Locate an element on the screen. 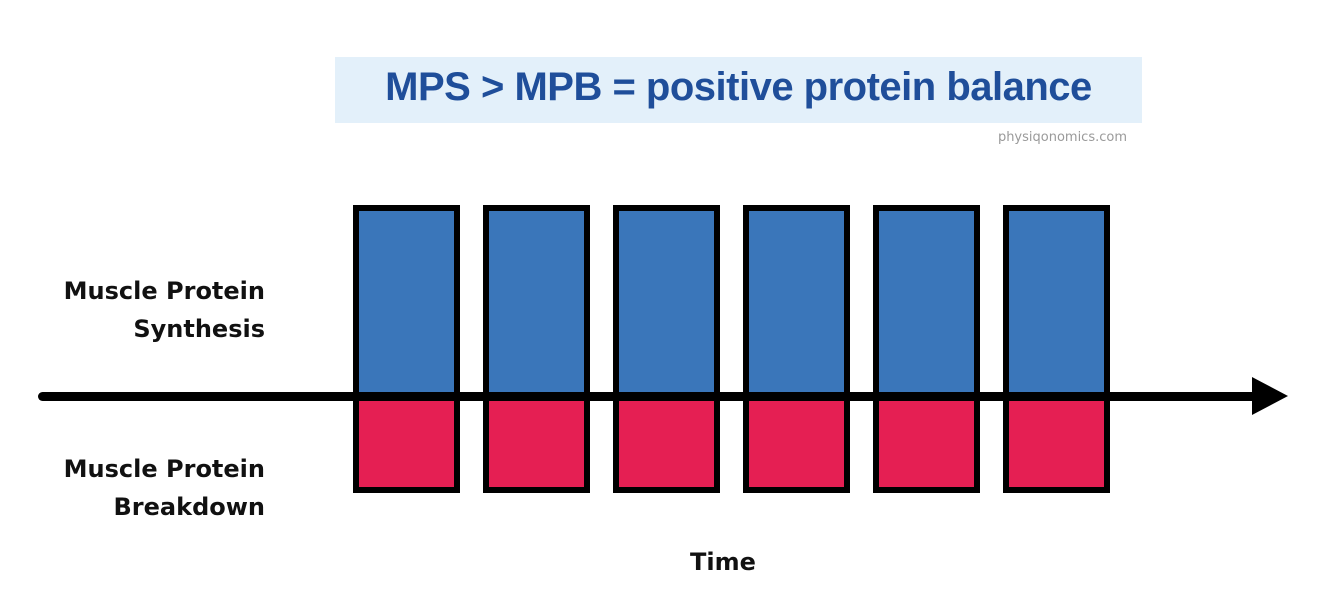 The height and width of the screenshot is (609, 1317). title-banner: MPS > MPB = positive protein balance is located at coordinates (738, 90).